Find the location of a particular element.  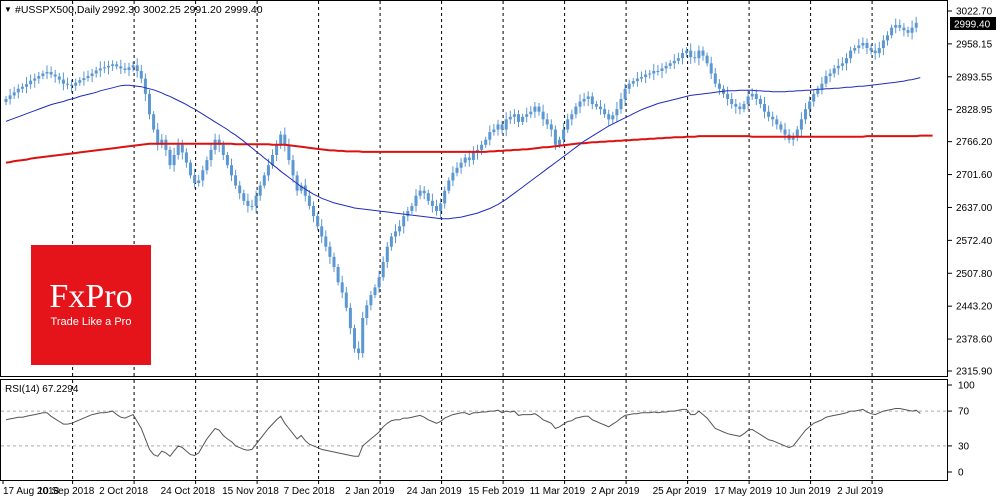

price-badge is located at coordinates (973, 23).